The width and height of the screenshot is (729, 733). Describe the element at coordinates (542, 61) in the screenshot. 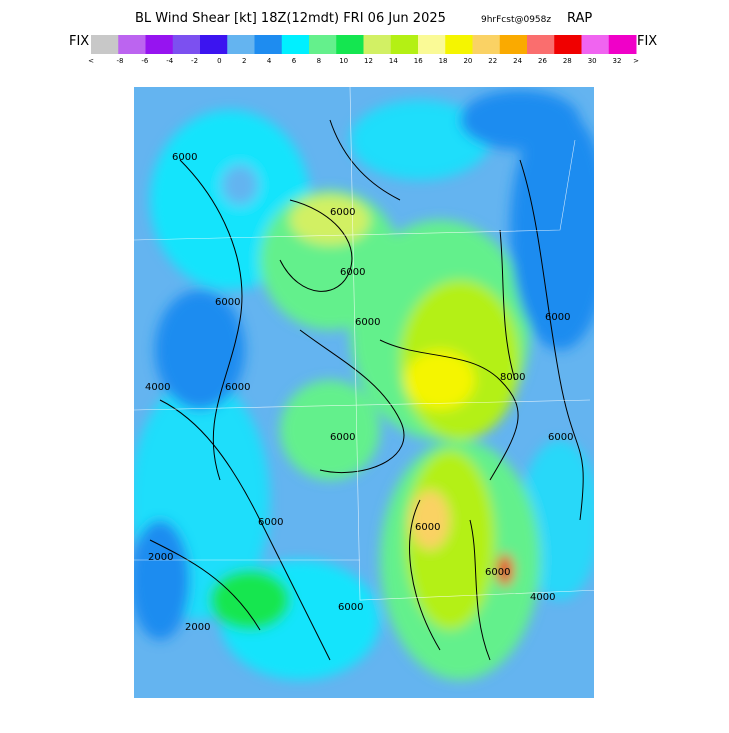

I see `colorbar-label: 26` at that location.